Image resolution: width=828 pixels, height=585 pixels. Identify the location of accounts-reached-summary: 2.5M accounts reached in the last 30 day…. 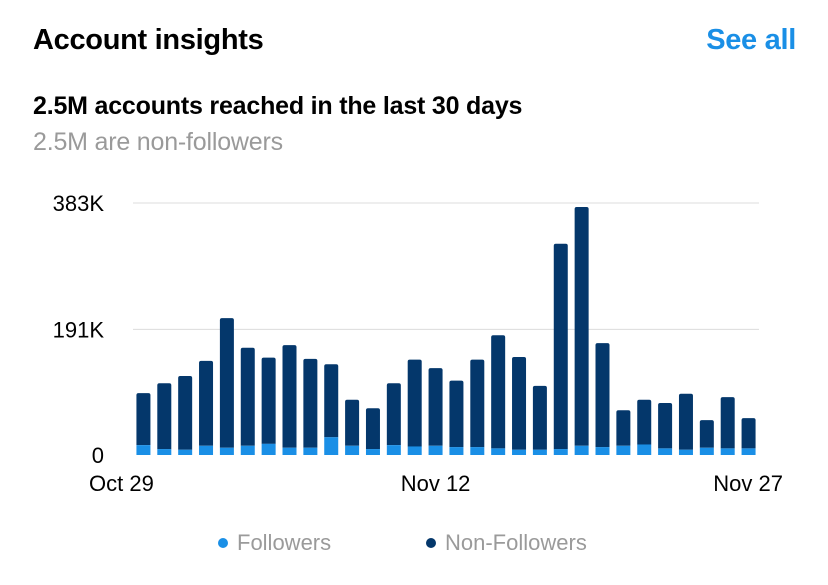
(278, 106).